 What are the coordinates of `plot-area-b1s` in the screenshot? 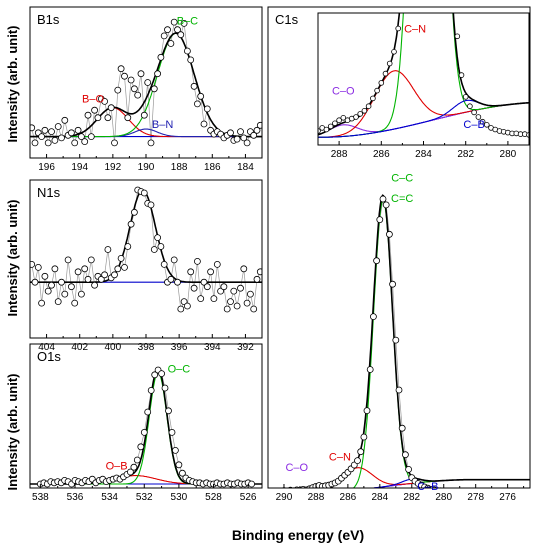 It's located at (146, 82).